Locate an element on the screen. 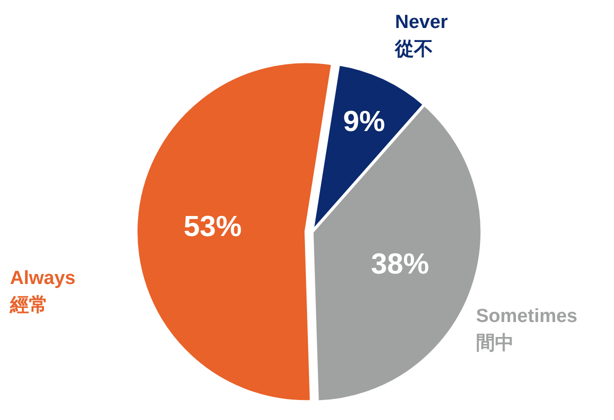 The height and width of the screenshot is (420, 614). slice-label: Sometimes 間中 is located at coordinates (527, 330).